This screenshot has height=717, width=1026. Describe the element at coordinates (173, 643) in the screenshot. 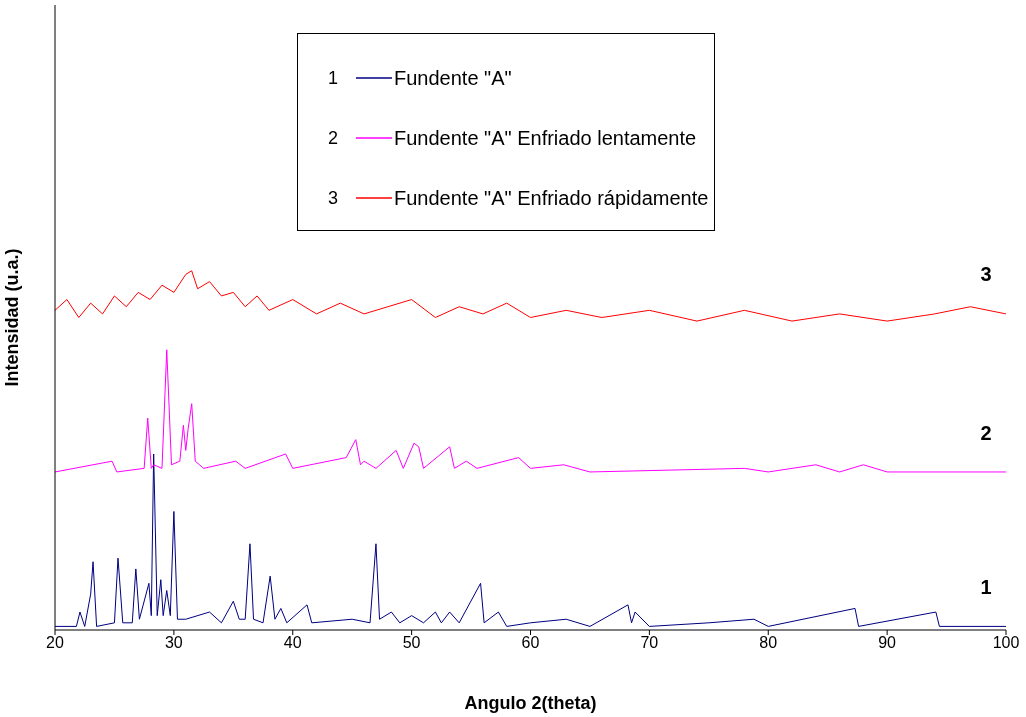

I see `x-tick-label: 30` at that location.